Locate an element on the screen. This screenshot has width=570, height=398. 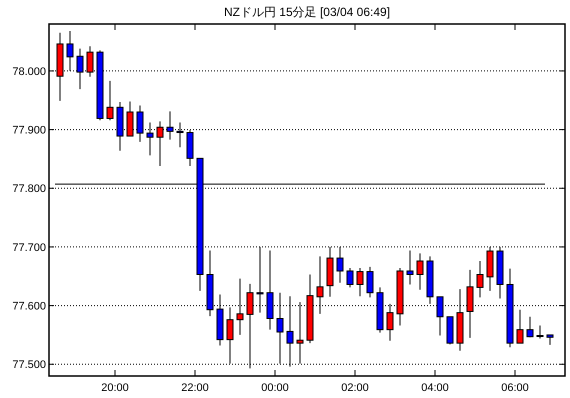
y-tick-label: 77.600 is located at coordinates (29, 306).